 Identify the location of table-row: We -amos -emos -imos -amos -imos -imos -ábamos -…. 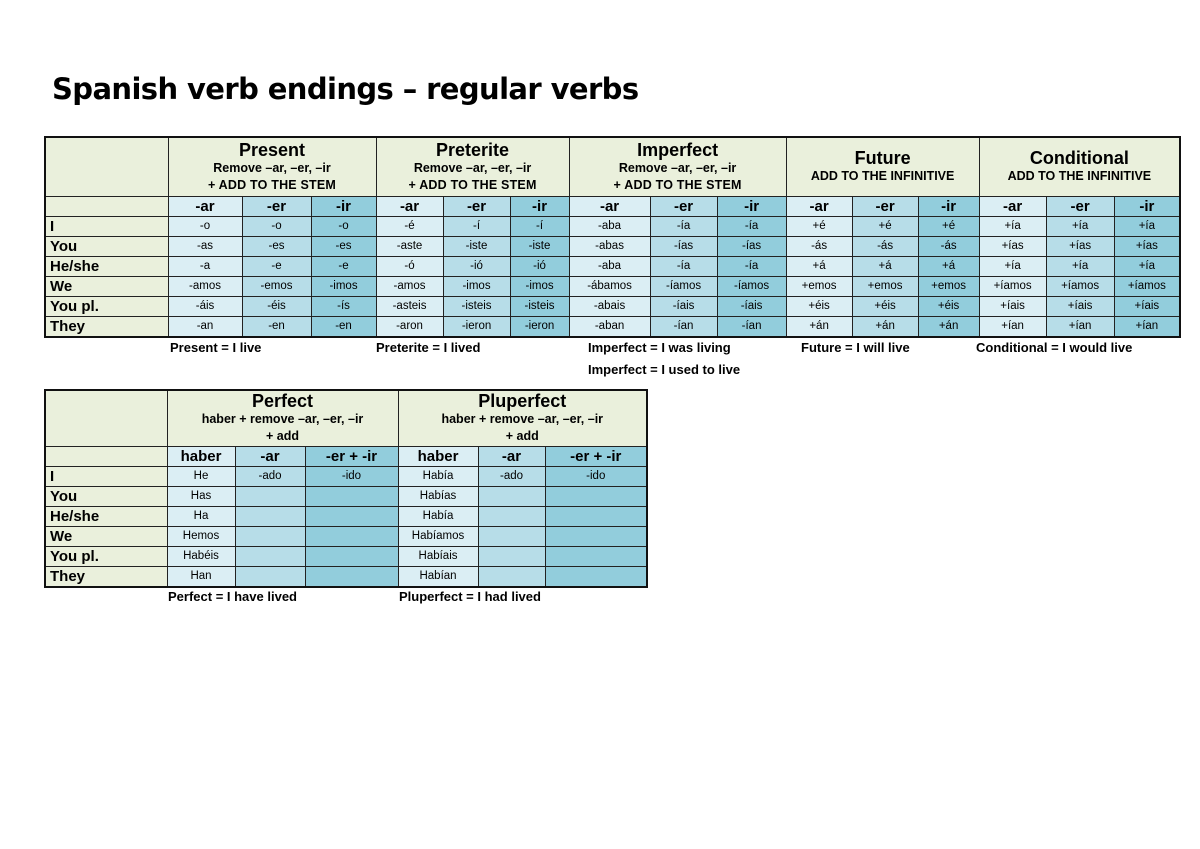
(612, 286).